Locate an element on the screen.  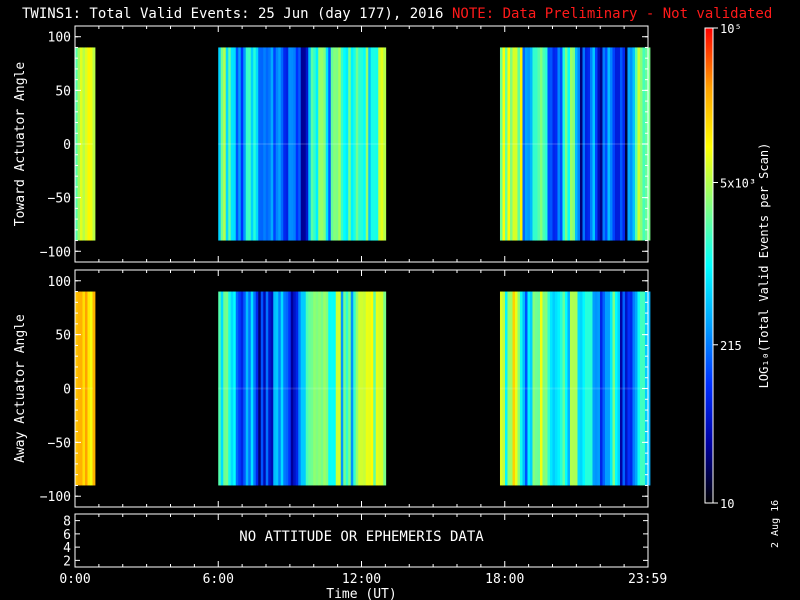
y-tick-label: 8 is located at coordinates (67, 522).